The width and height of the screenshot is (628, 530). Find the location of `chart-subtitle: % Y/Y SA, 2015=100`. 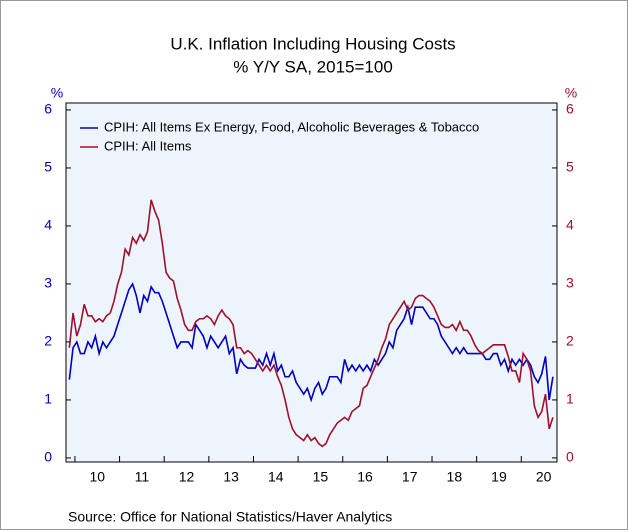

chart-subtitle: % Y/Y SA, 2015=100 is located at coordinates (313, 66).